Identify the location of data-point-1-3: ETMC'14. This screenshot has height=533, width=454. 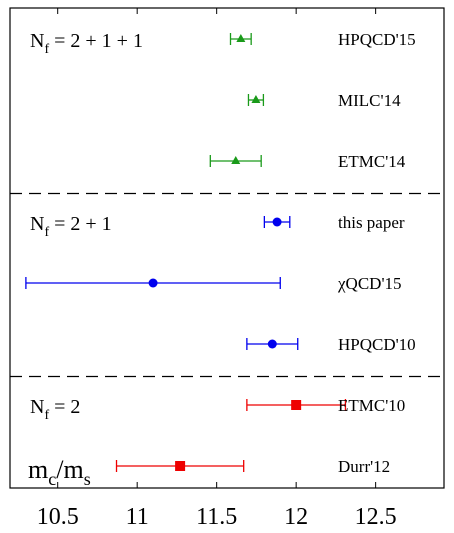
(307, 161).